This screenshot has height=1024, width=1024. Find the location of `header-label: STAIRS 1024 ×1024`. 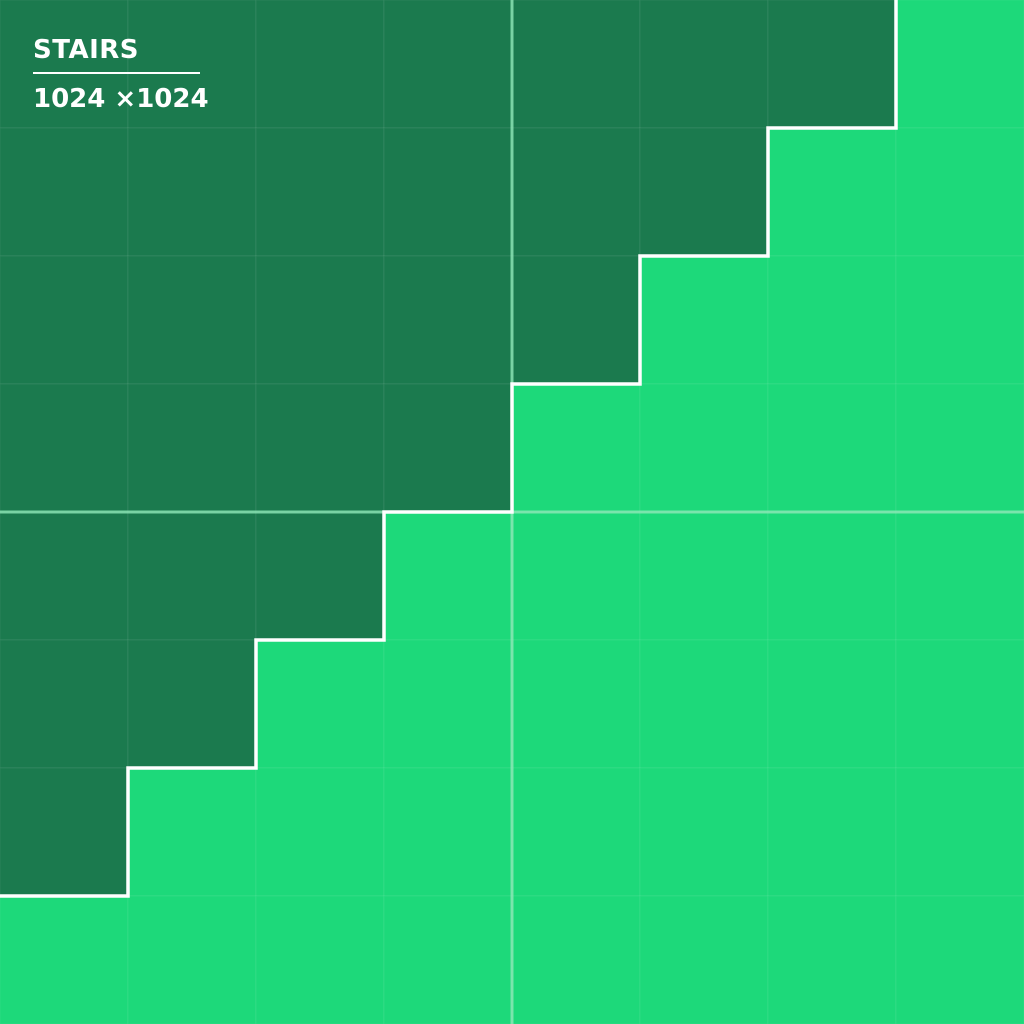

header-label: STAIRS 1024 ×1024 is located at coordinates (121, 74).